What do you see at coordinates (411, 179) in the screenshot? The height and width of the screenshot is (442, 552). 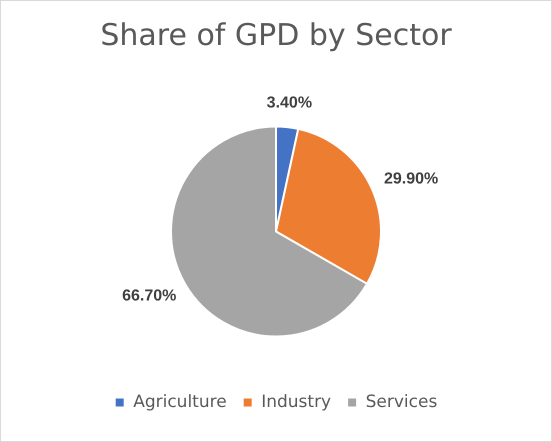 I see `data-label: 29.90%` at bounding box center [411, 179].